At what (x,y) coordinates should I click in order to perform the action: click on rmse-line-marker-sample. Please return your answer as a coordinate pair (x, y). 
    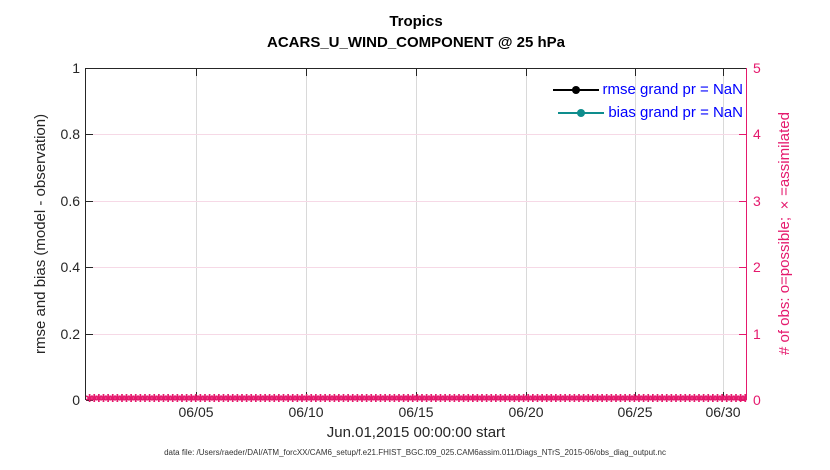
    Looking at the image, I should click on (575, 90).